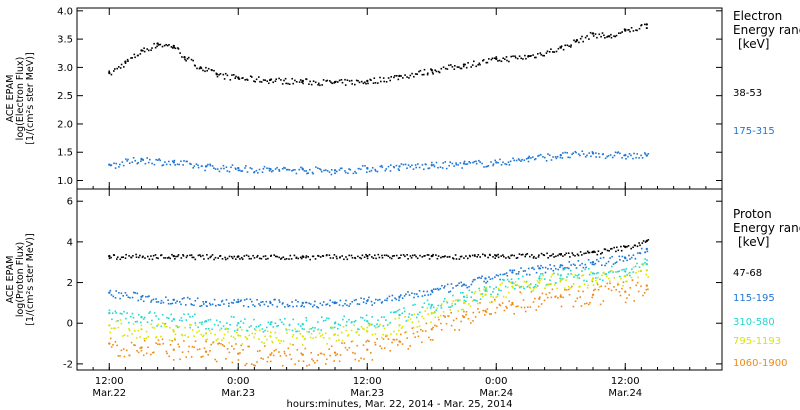  I want to click on x-tick-date-label: Mar.22, so click(109, 393).